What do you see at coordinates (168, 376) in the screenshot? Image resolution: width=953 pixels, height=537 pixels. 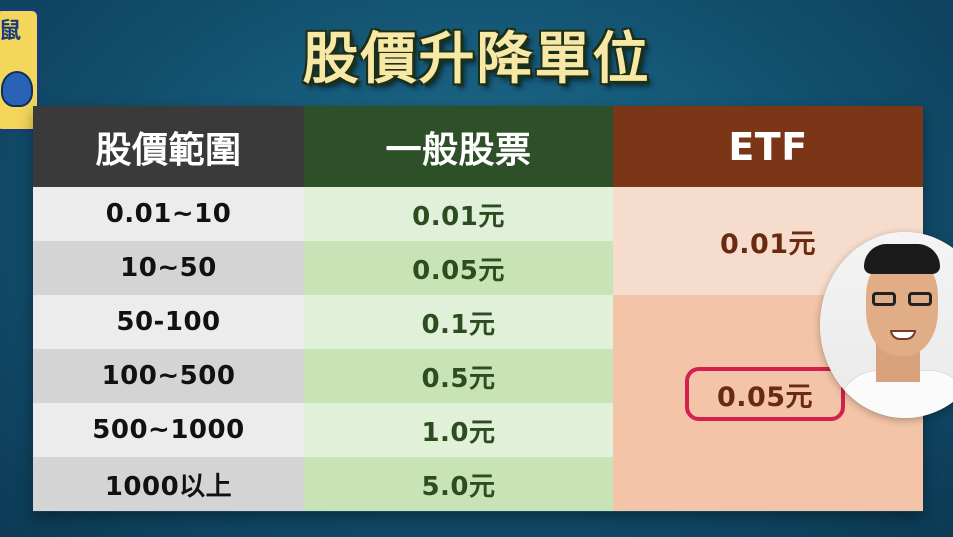 I see `range-cell: 100~500` at bounding box center [168, 376].